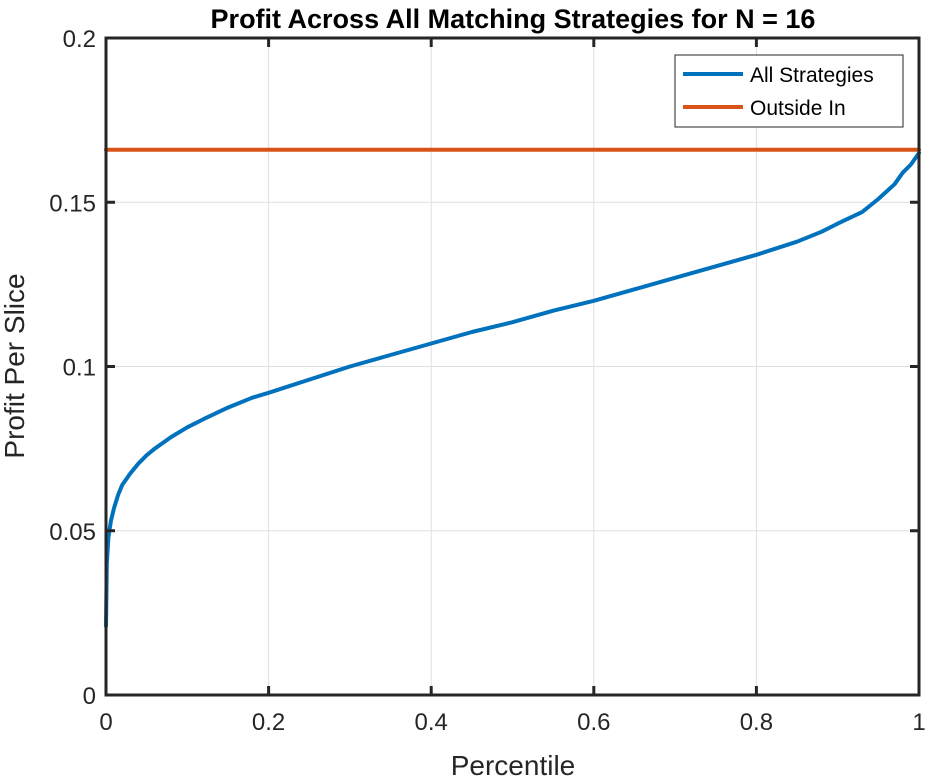 The height and width of the screenshot is (784, 925). What do you see at coordinates (79, 368) in the screenshot?
I see `y-tick-label: 0.1` at bounding box center [79, 368].